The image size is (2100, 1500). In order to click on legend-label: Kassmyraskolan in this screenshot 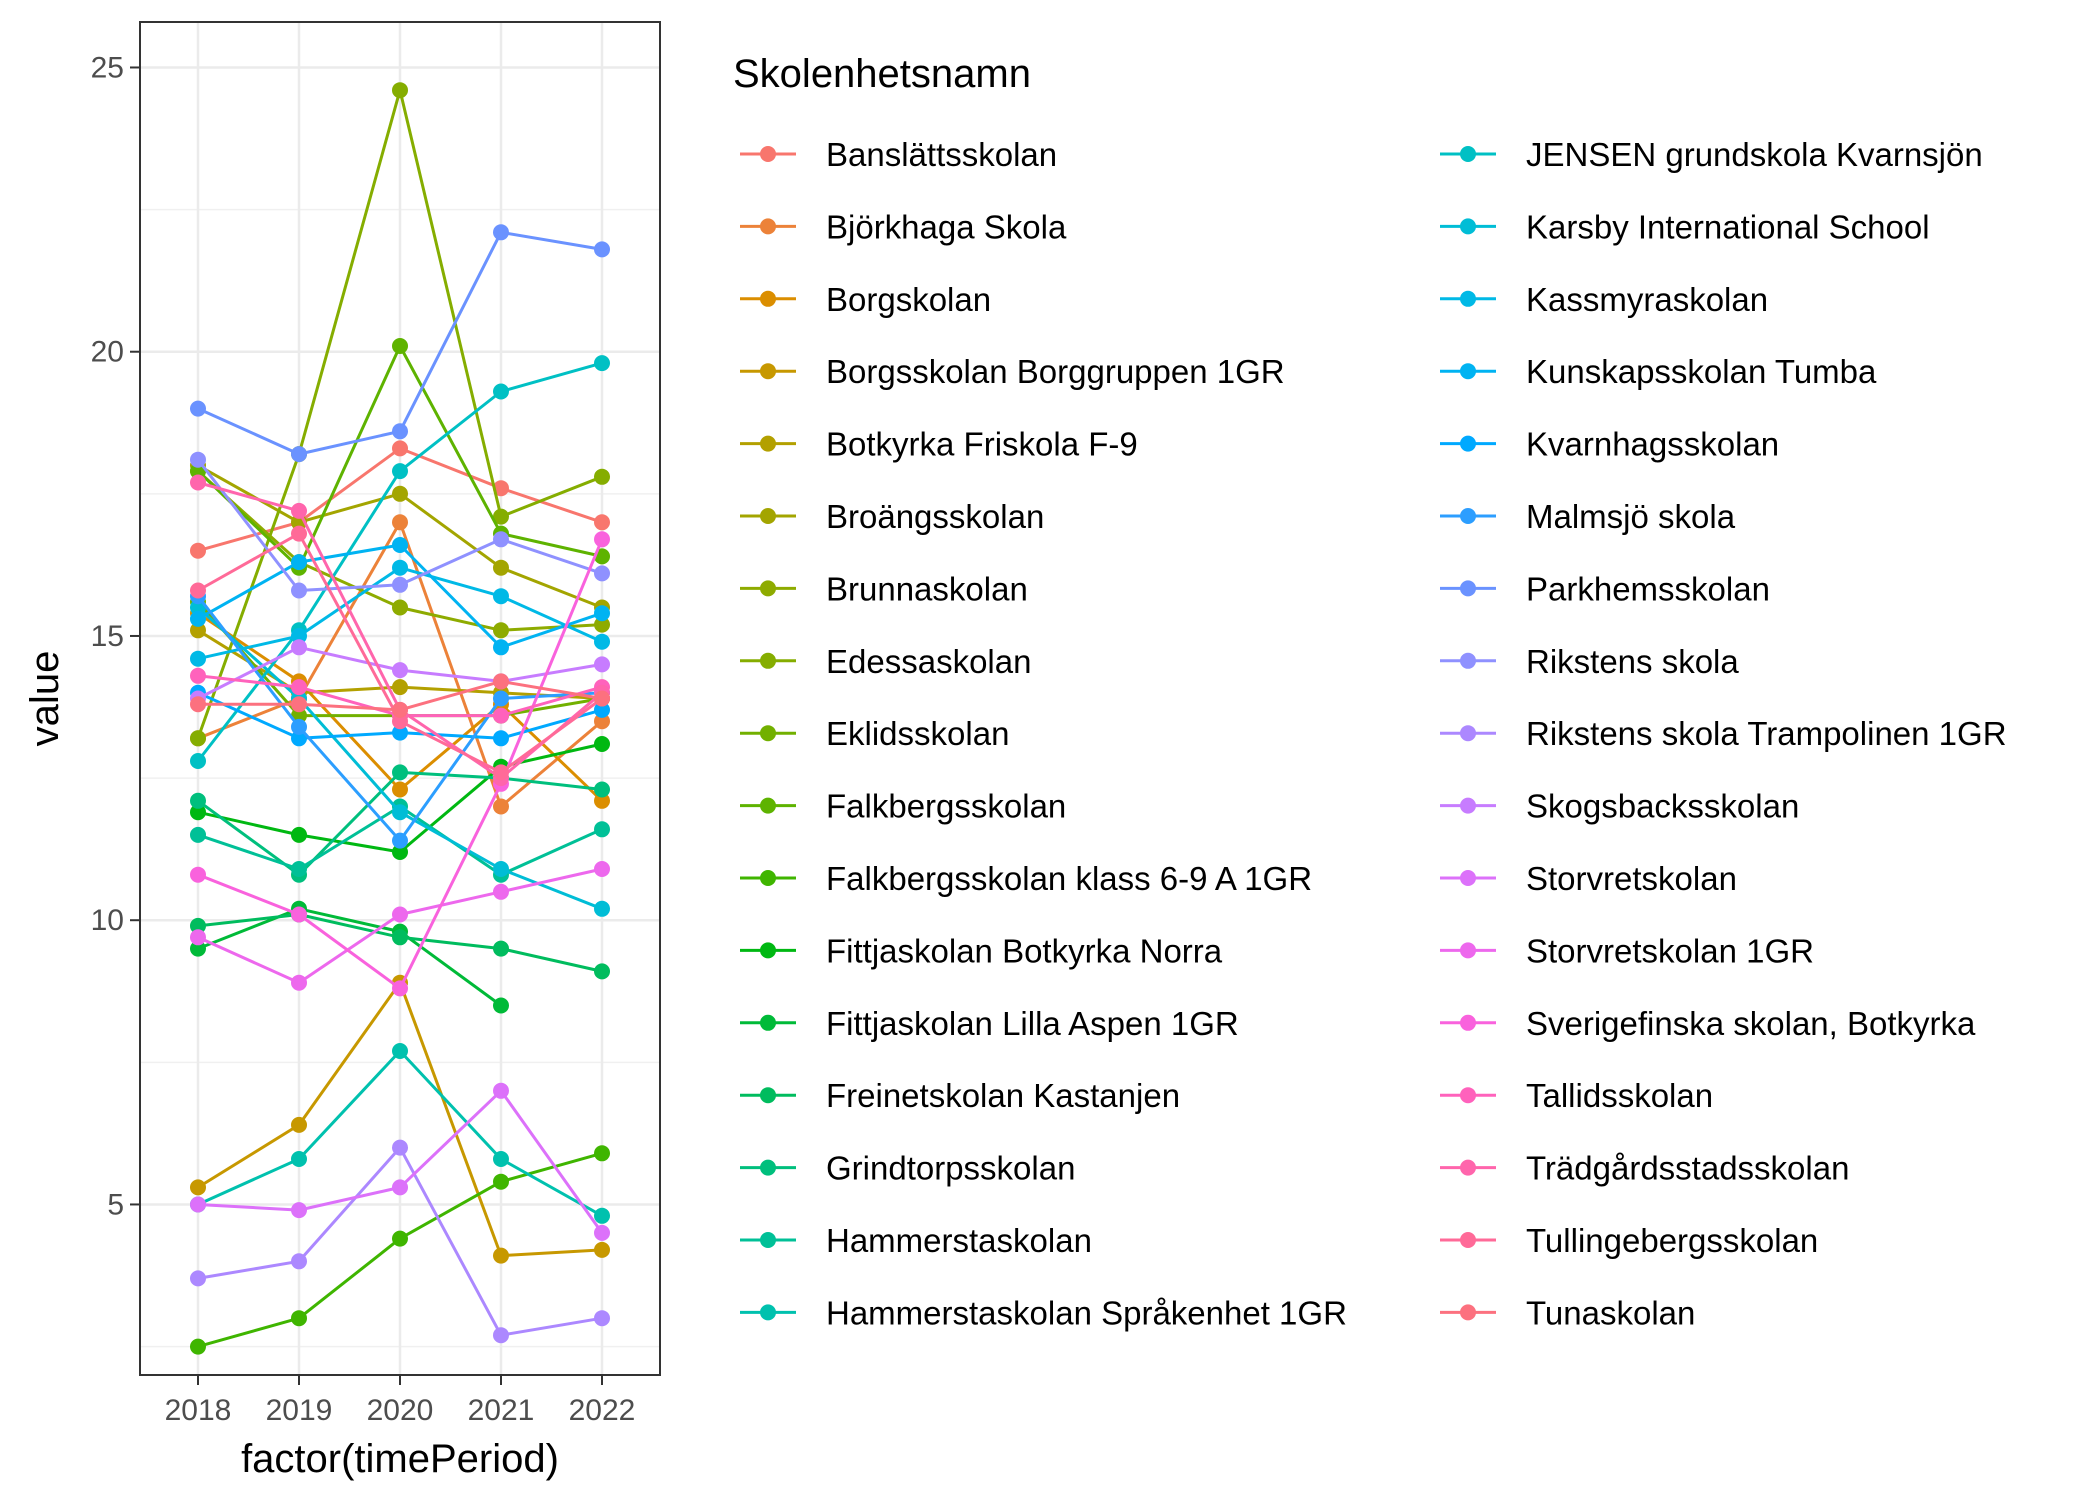, I will do `click(1647, 299)`.